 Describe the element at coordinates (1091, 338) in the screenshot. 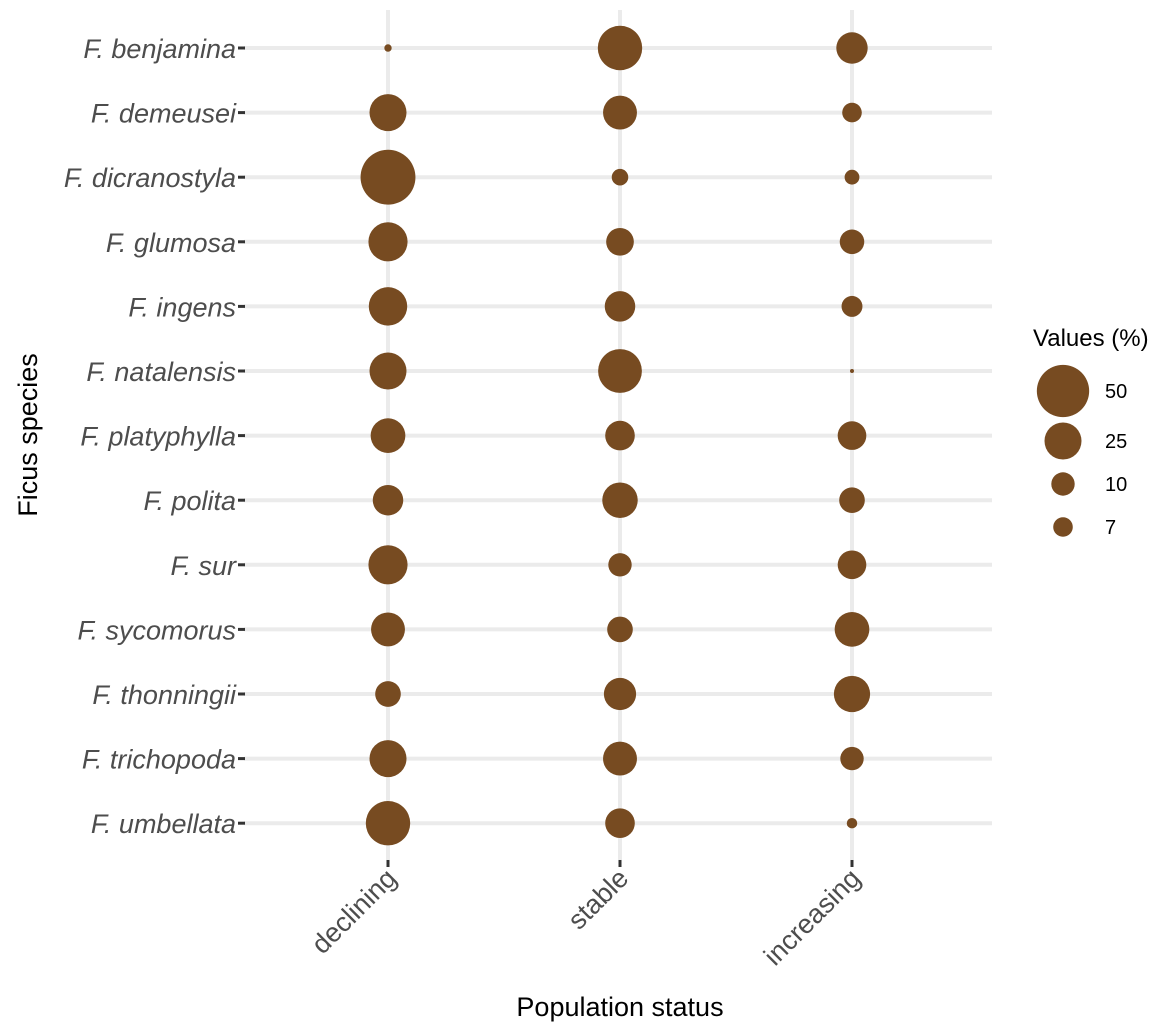

I see `legend-title: Values (%)` at that location.